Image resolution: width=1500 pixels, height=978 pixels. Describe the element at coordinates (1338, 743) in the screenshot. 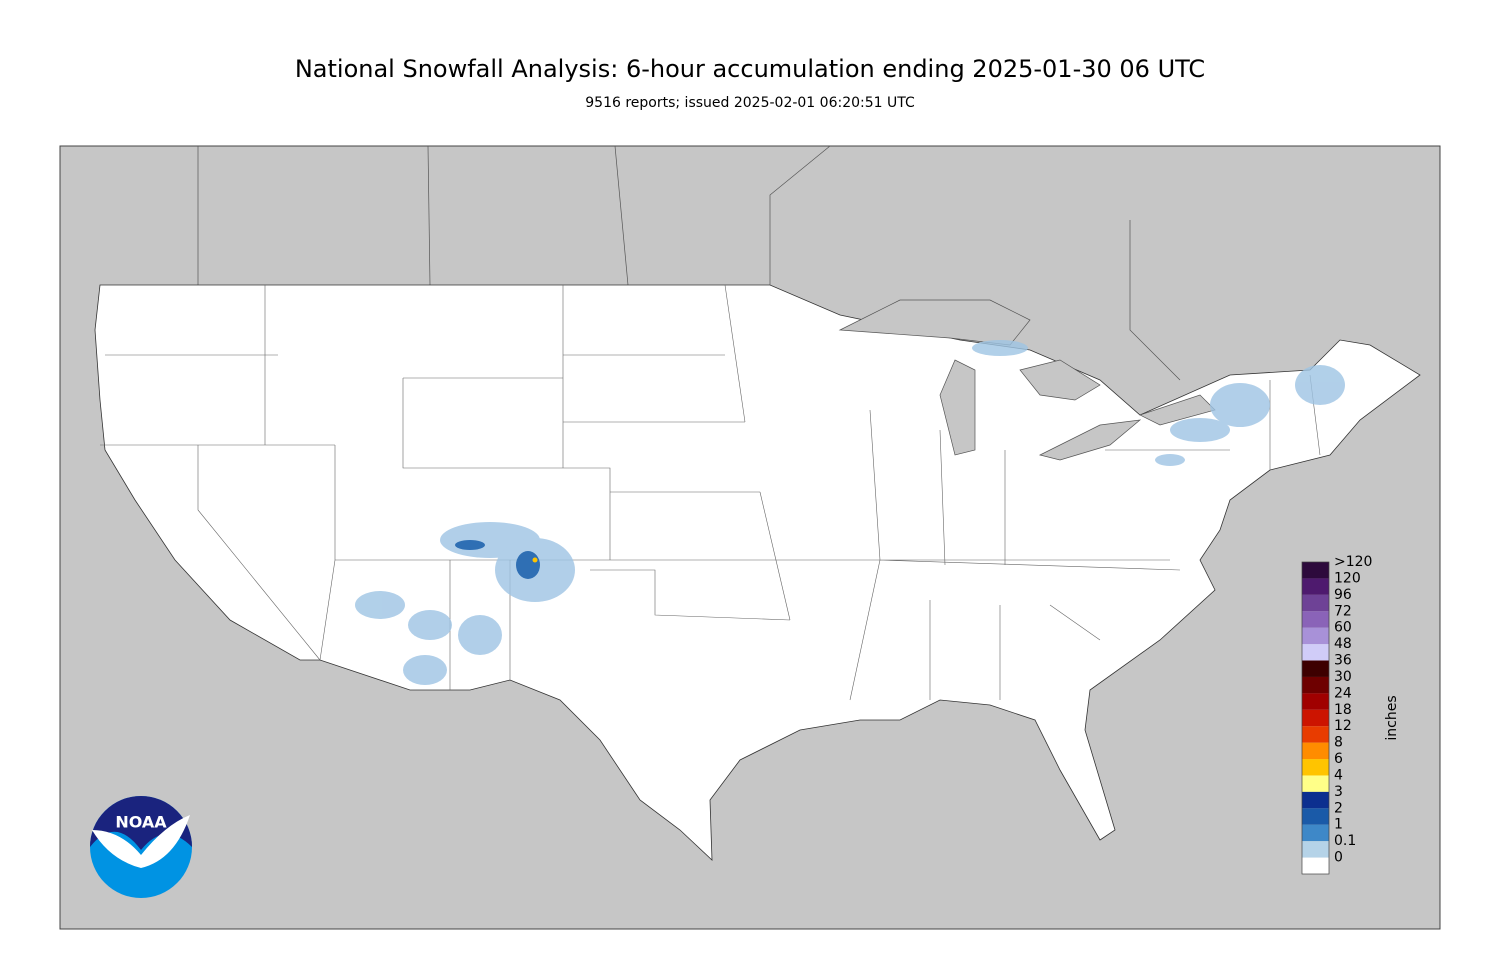

I see `legend-label: 8` at that location.